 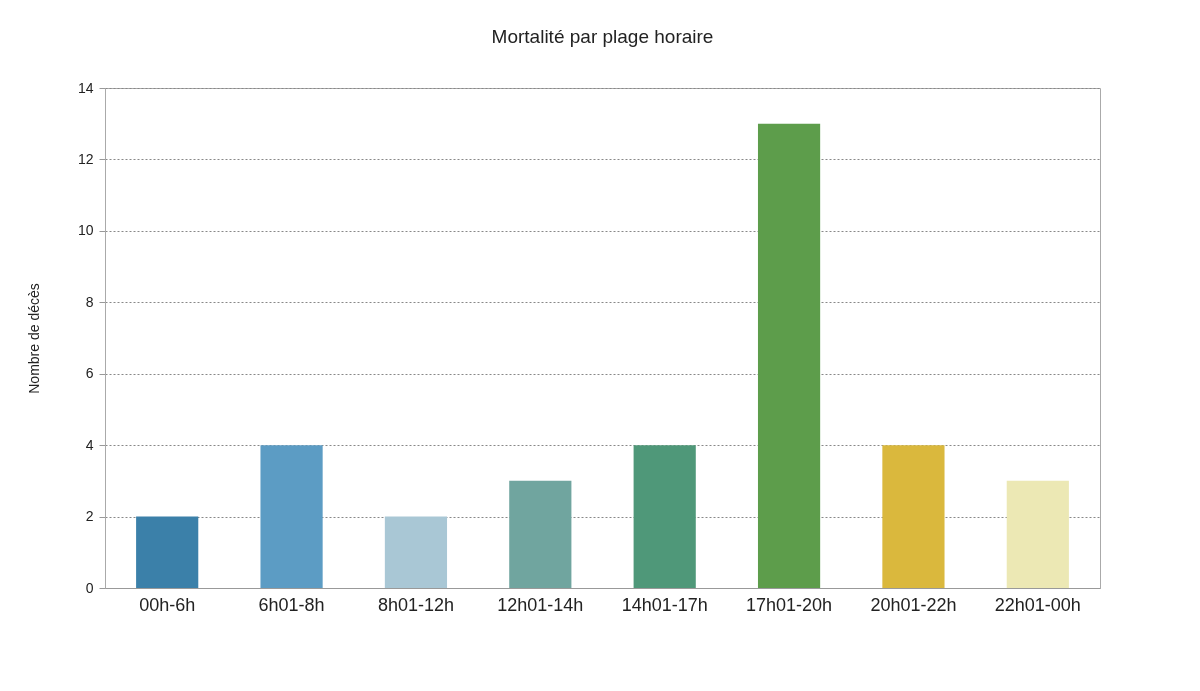 I want to click on chart-title: Mortalité par plage horaire, so click(x=602, y=36).